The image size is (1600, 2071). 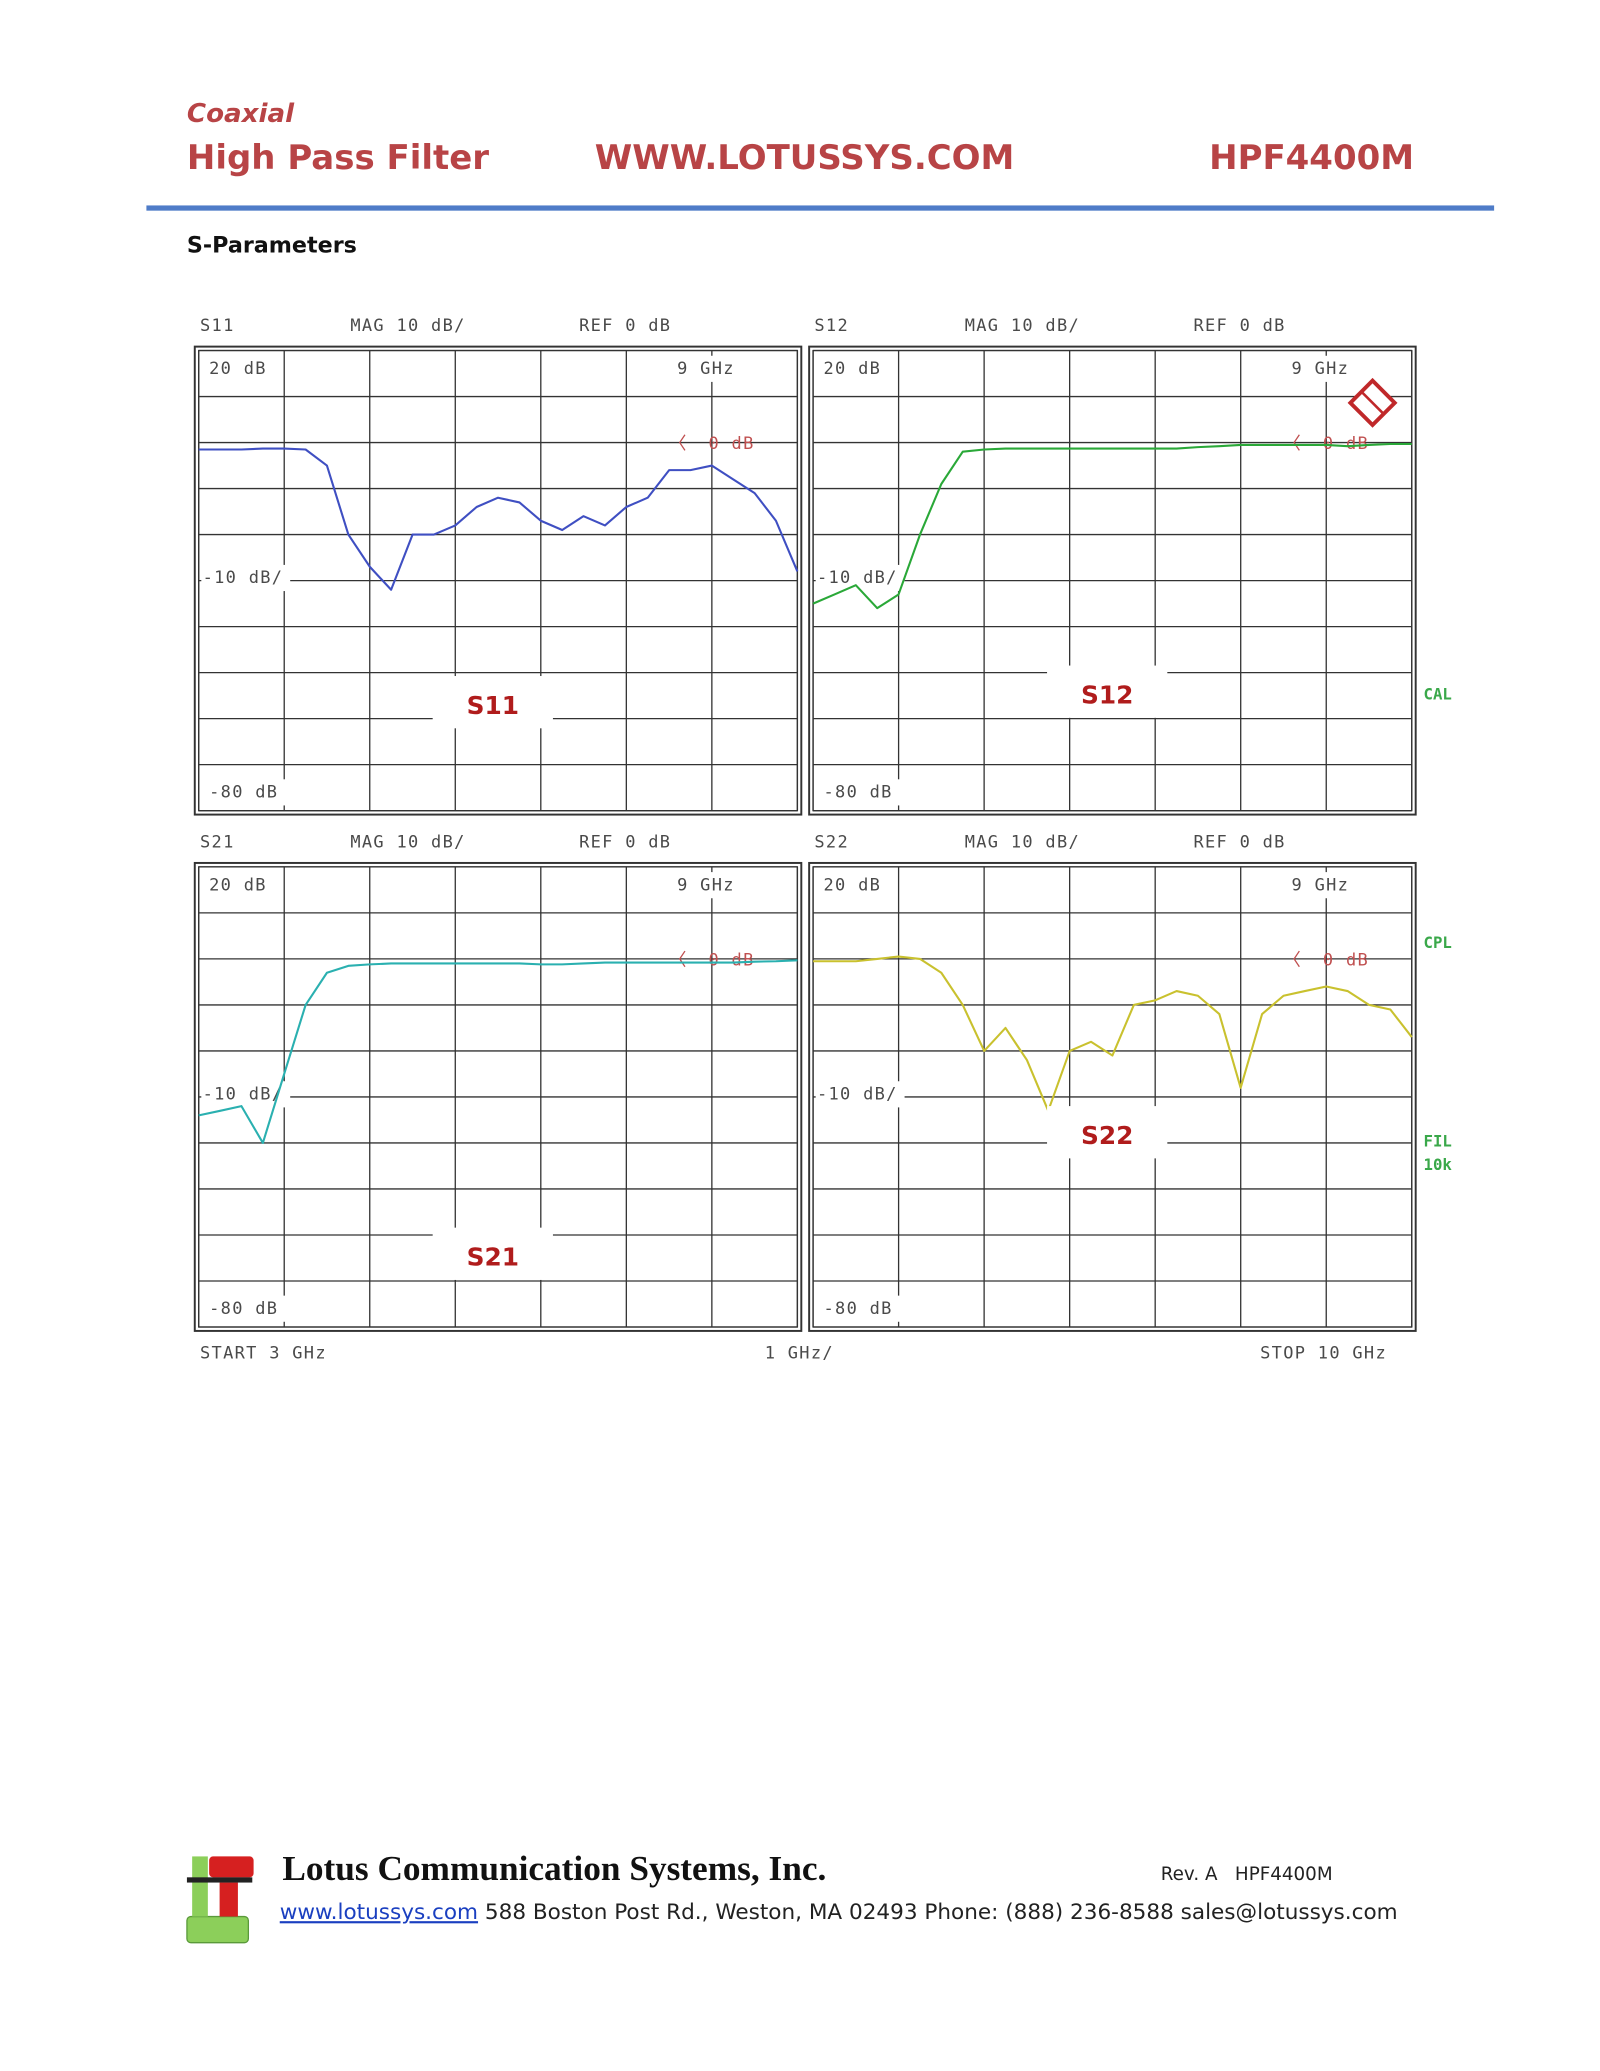 I want to click on rs-logo, so click(x=1372, y=402).